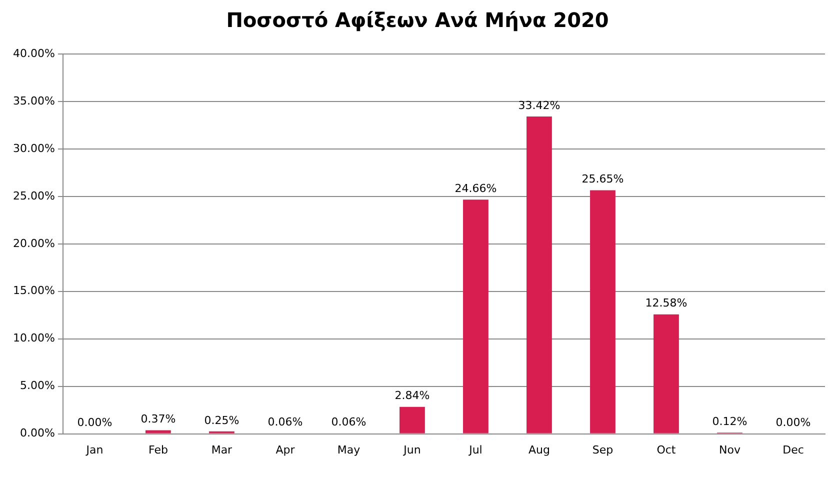 The height and width of the screenshot is (477, 831). Describe the element at coordinates (411, 449) in the screenshot. I see `x-tick-label: Jun` at that location.